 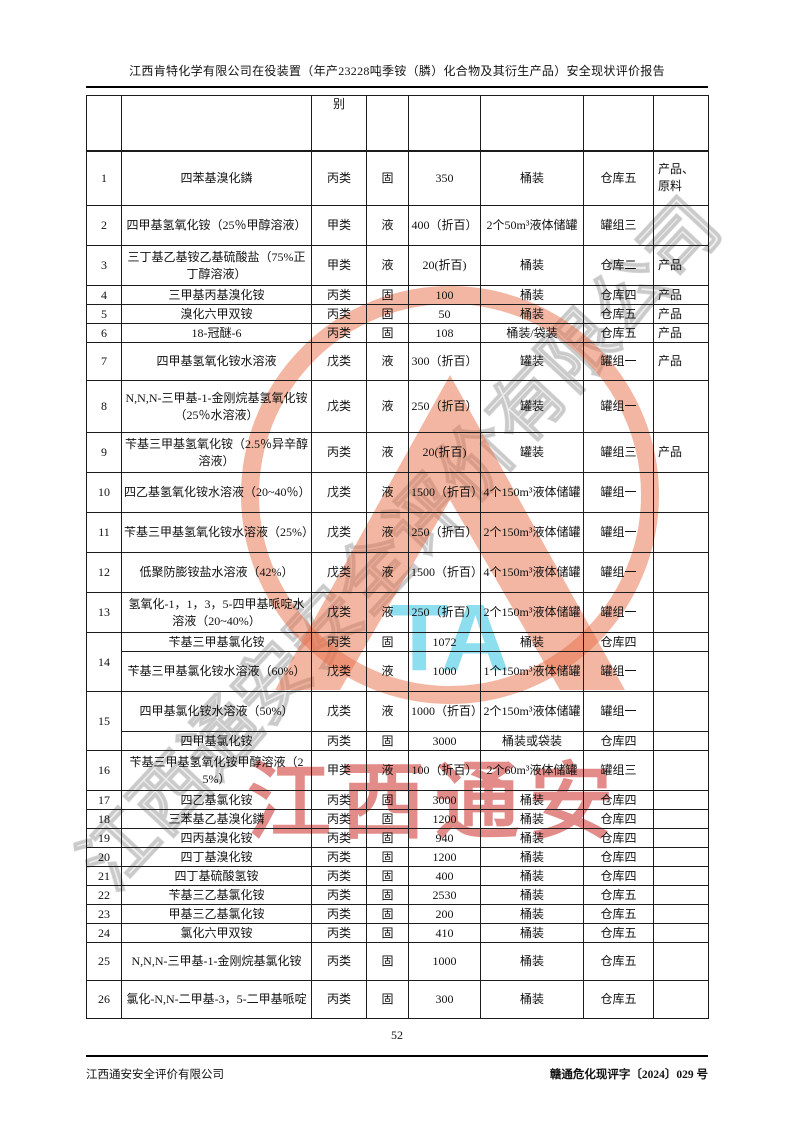 What do you see at coordinates (104, 572) in the screenshot?
I see `cell-no: 12` at bounding box center [104, 572].